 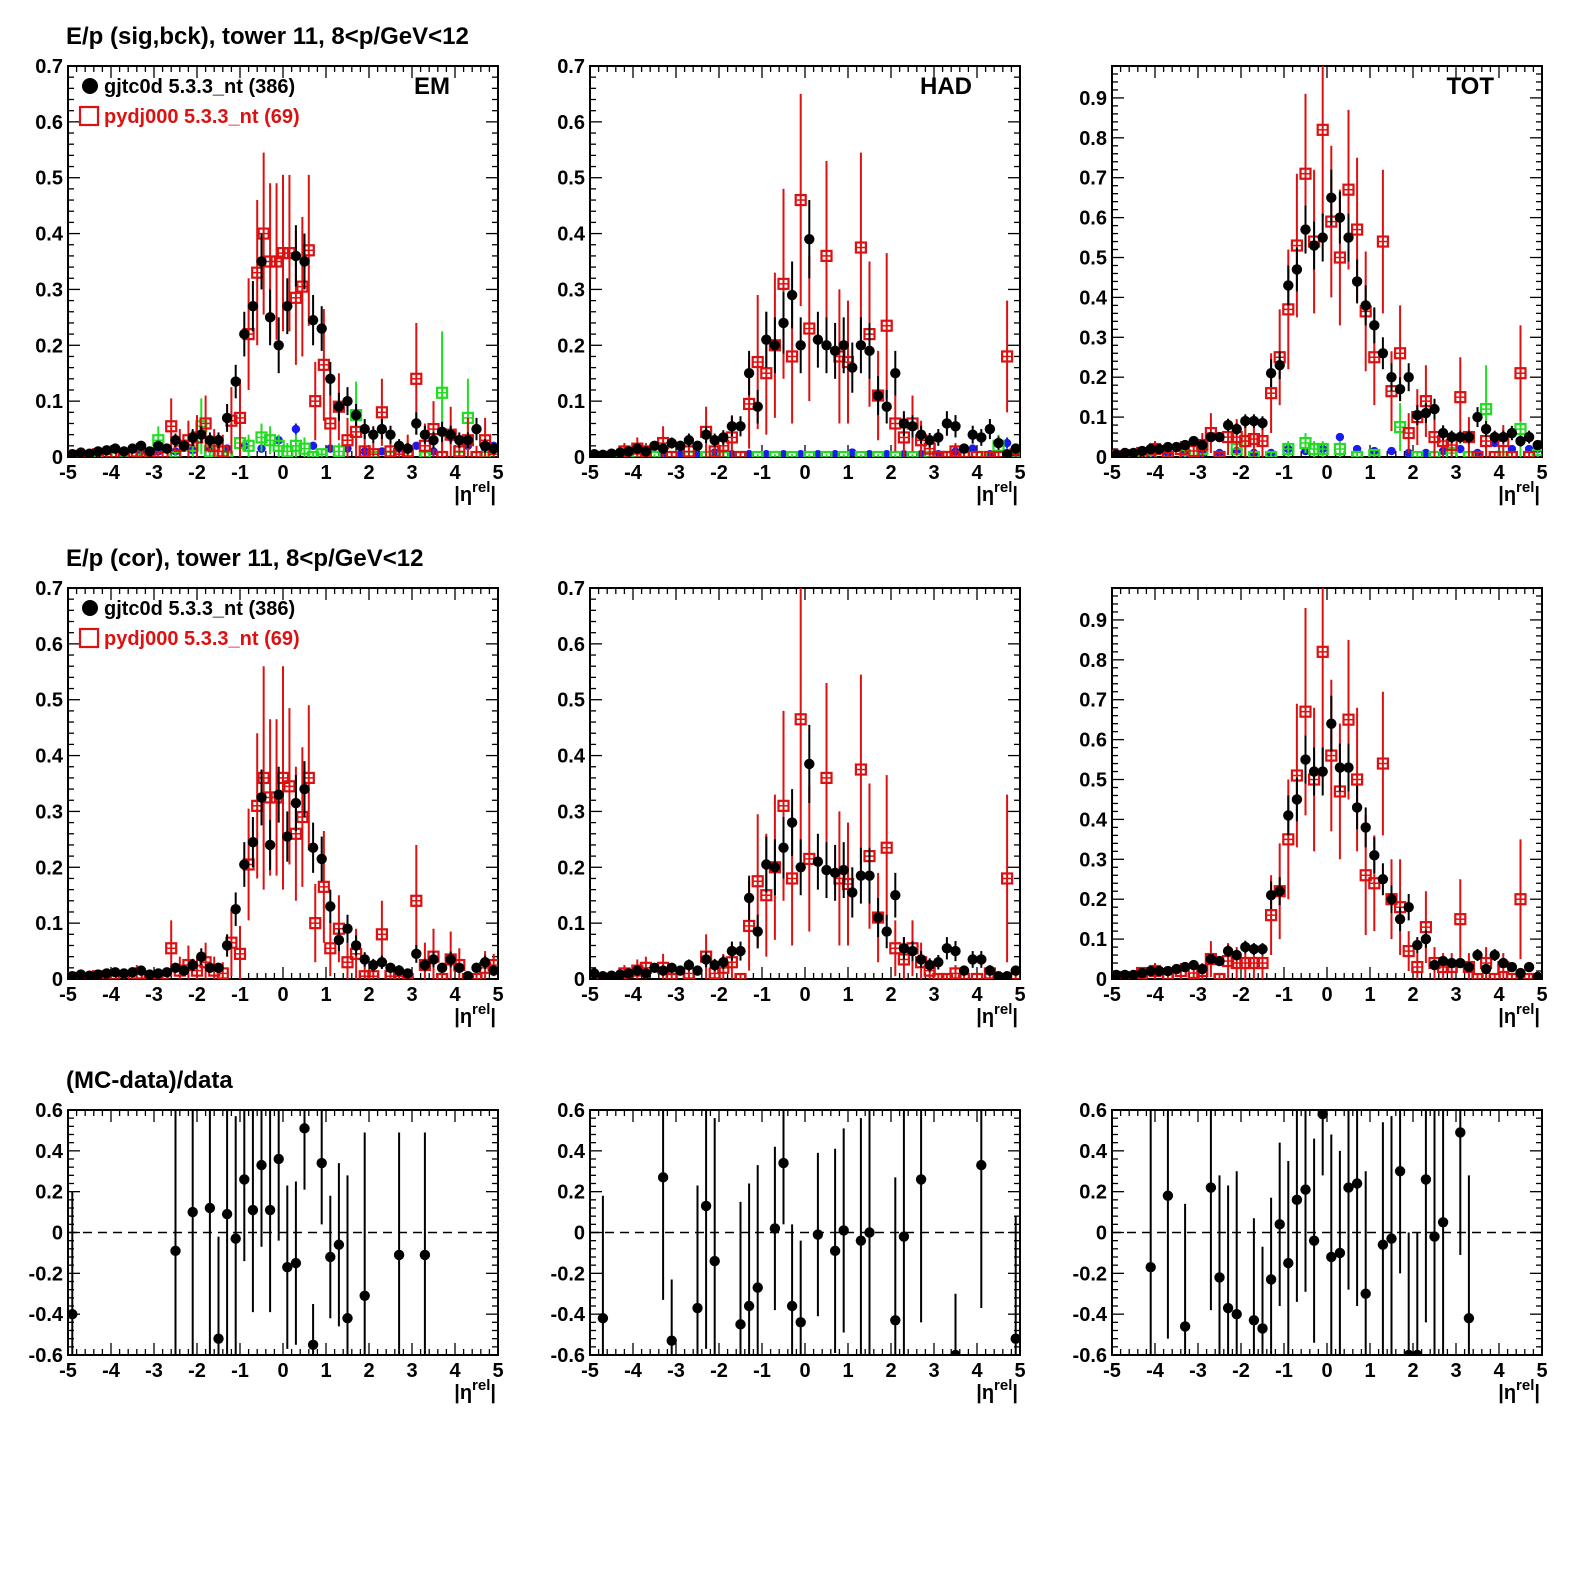 What do you see at coordinates (57, 980) in the screenshot?
I see `y-tick-label: 0` at bounding box center [57, 980].